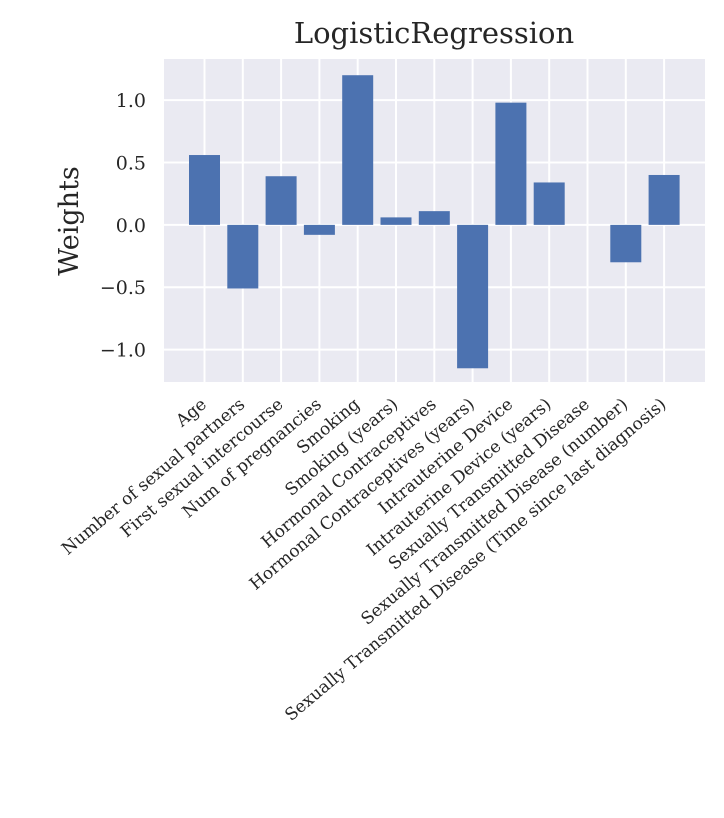  I want to click on y-axis-label: Weights, so click(69, 221).